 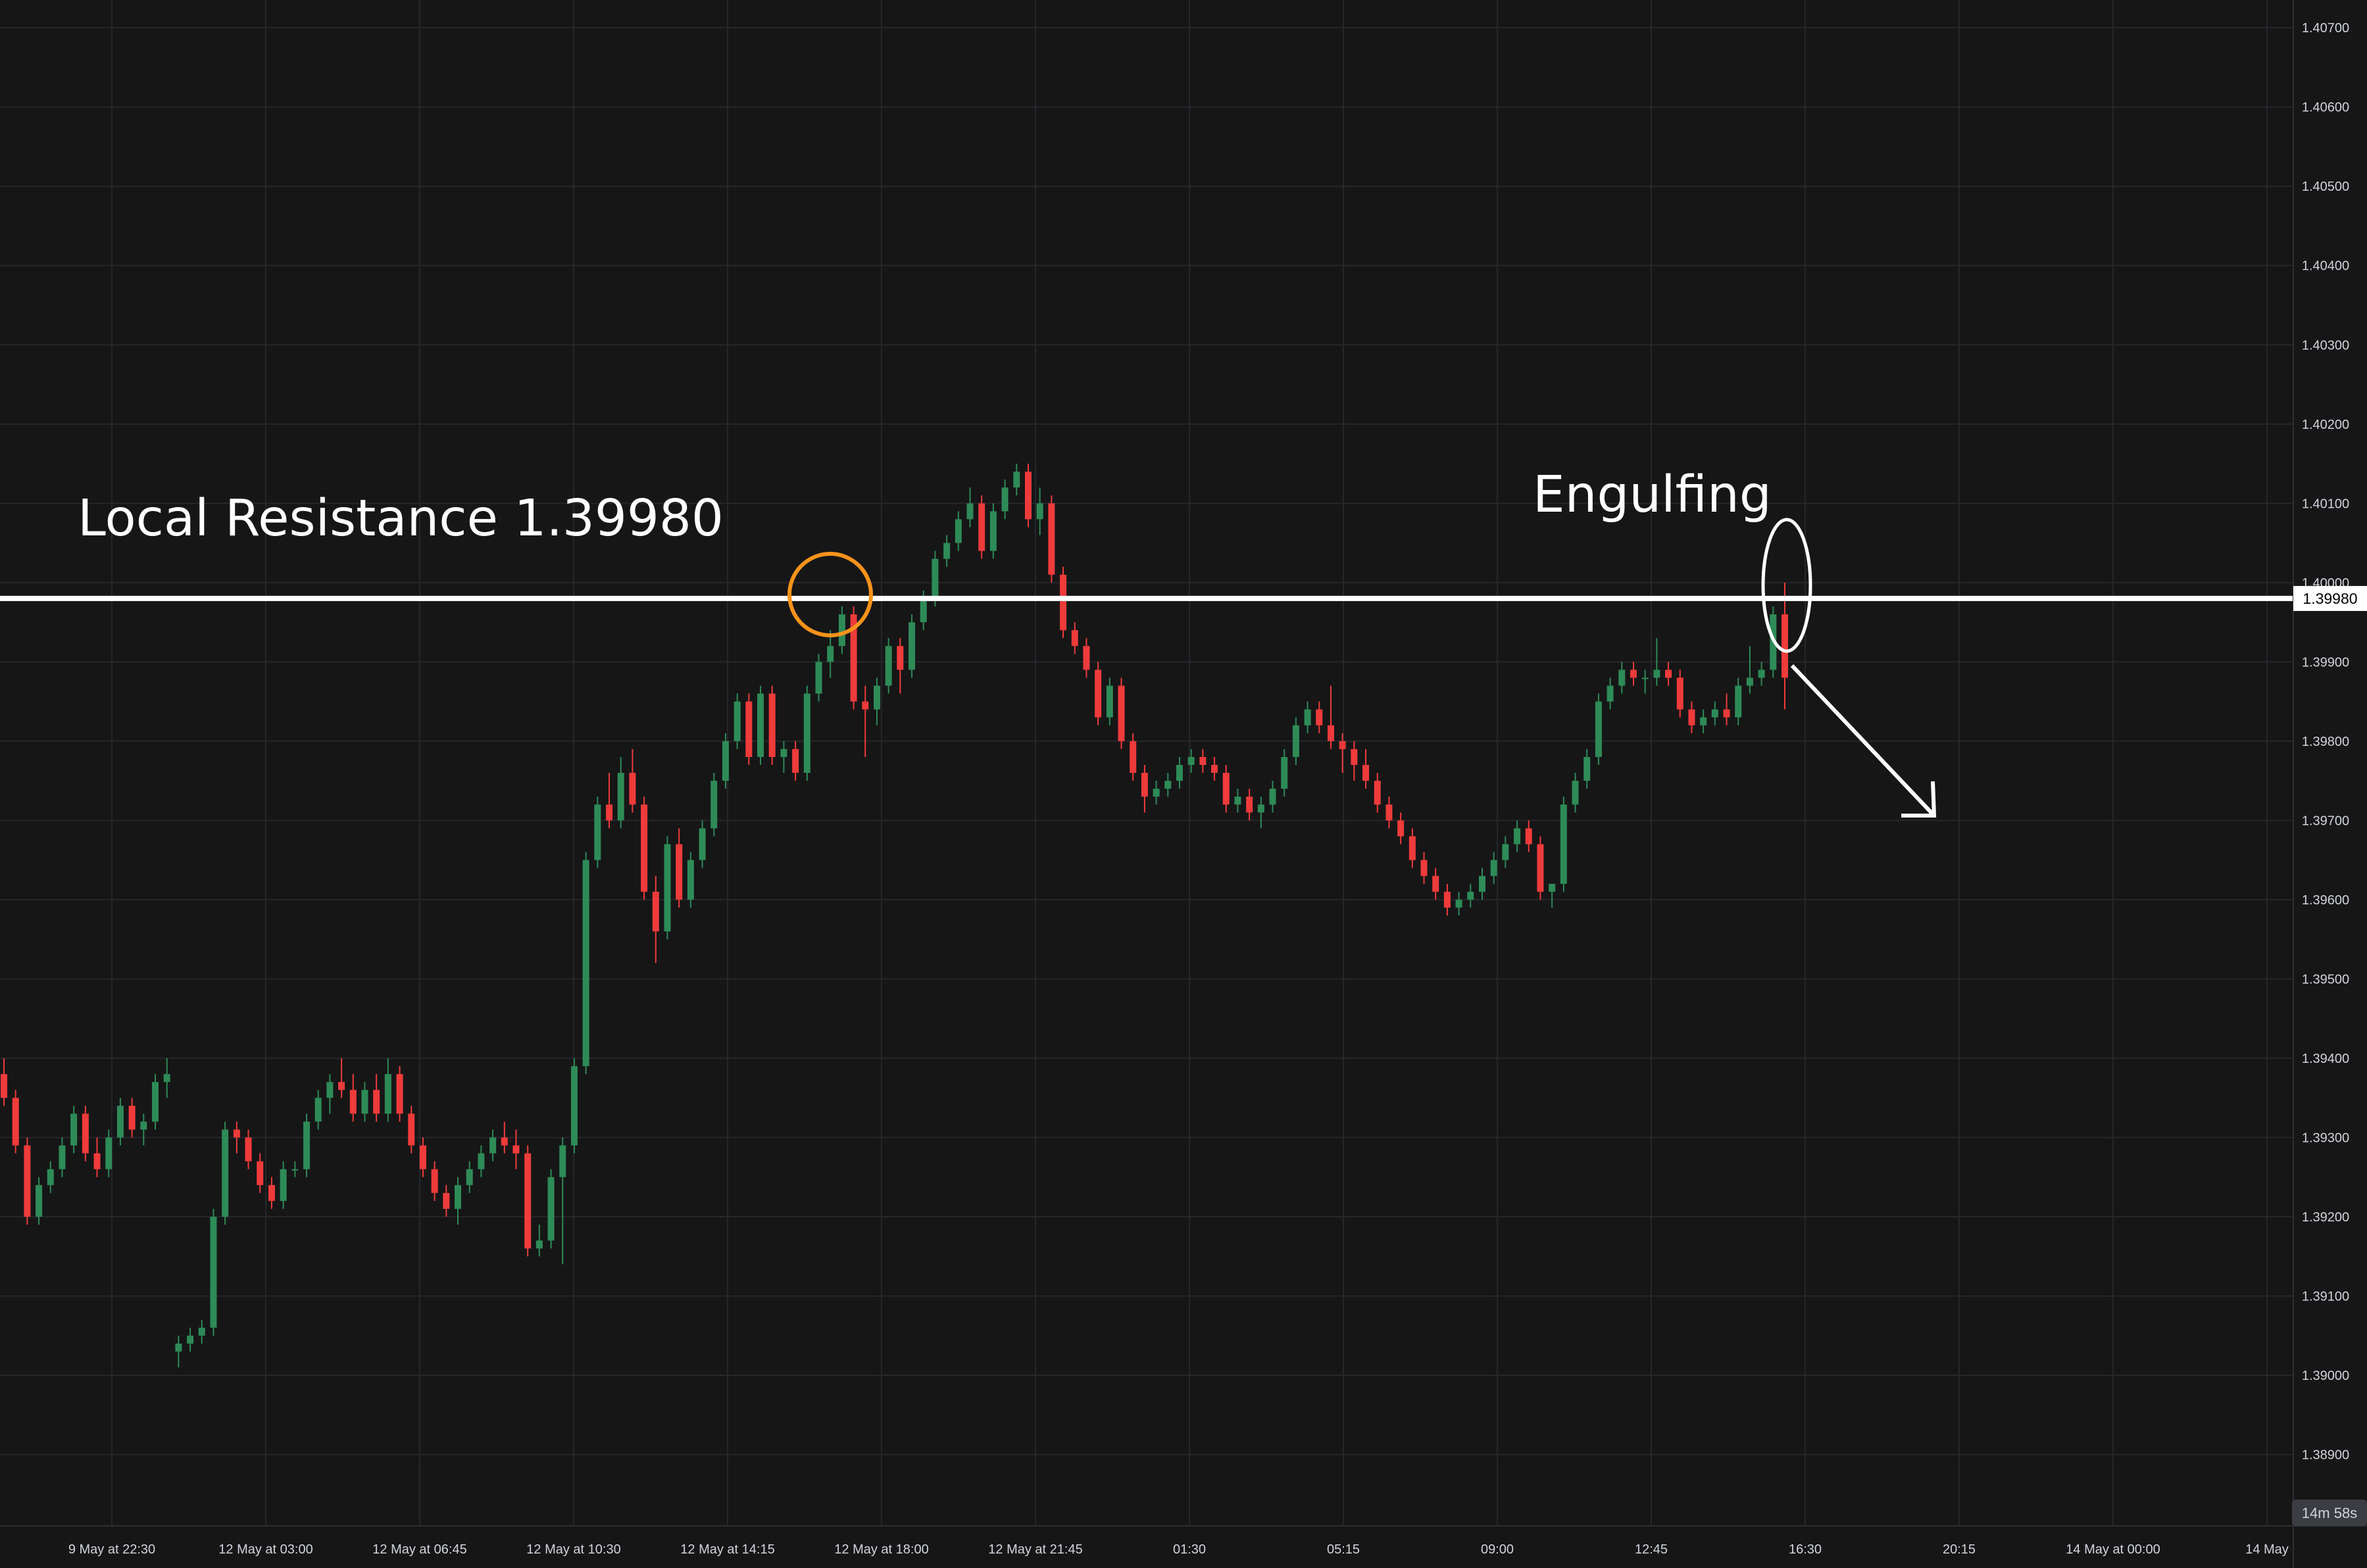 What do you see at coordinates (2325, 1455) in the screenshot?
I see `price-tick-label: 1.38900` at bounding box center [2325, 1455].